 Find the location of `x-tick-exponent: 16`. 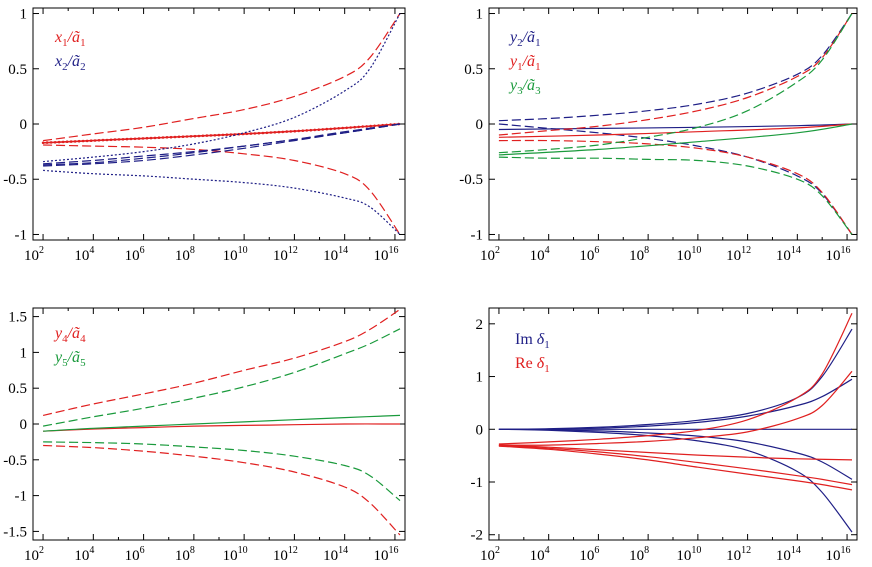

x-tick-exponent: 16 is located at coordinates (393, 250).